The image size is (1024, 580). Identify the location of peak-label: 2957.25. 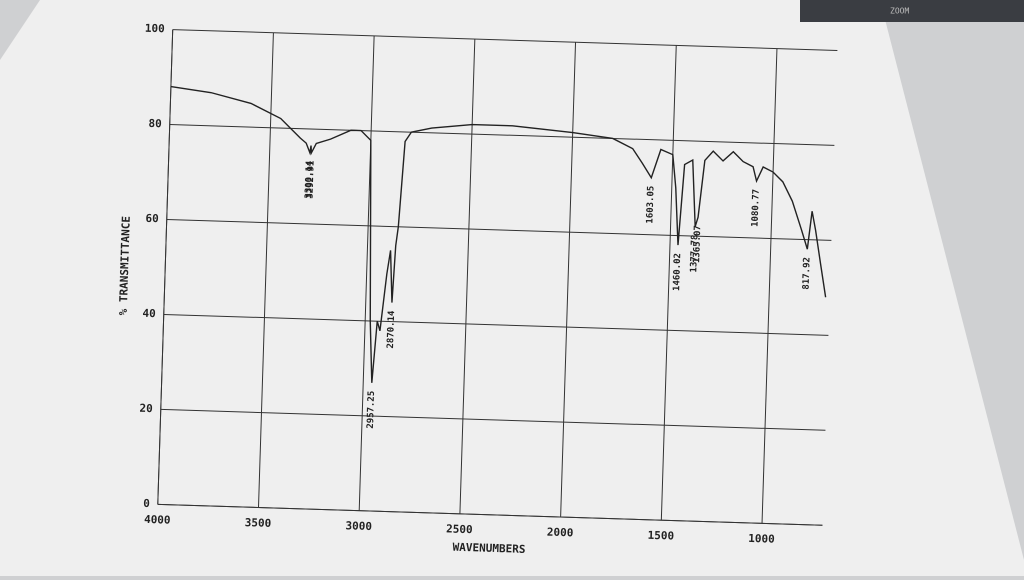
(371, 410).